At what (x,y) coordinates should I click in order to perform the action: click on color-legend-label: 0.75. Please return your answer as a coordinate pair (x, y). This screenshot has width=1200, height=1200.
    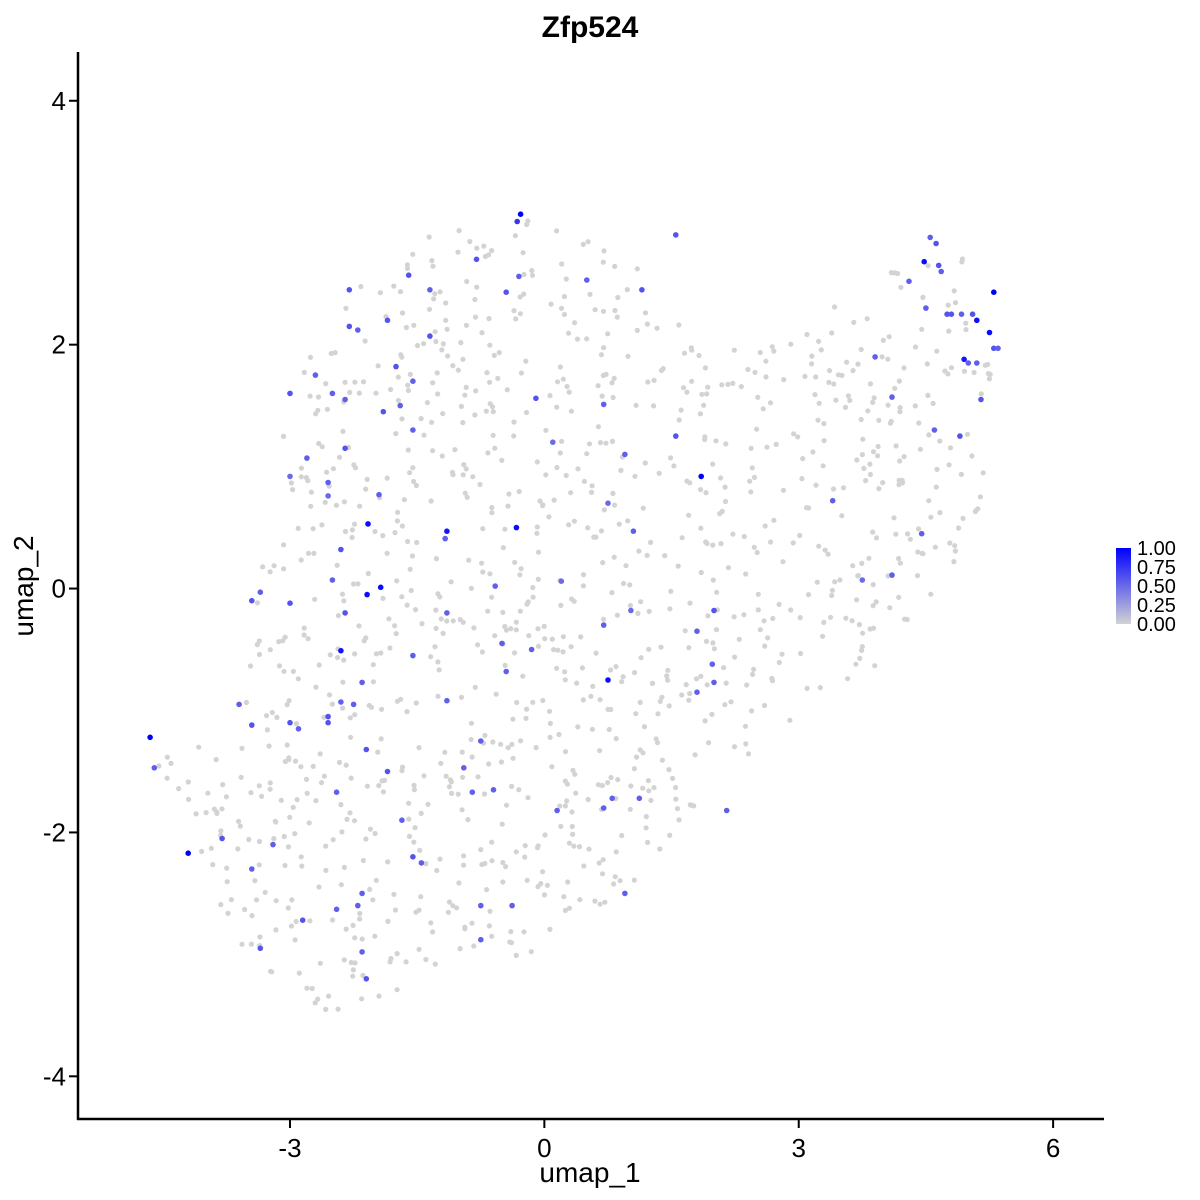
    Looking at the image, I should click on (1156, 568).